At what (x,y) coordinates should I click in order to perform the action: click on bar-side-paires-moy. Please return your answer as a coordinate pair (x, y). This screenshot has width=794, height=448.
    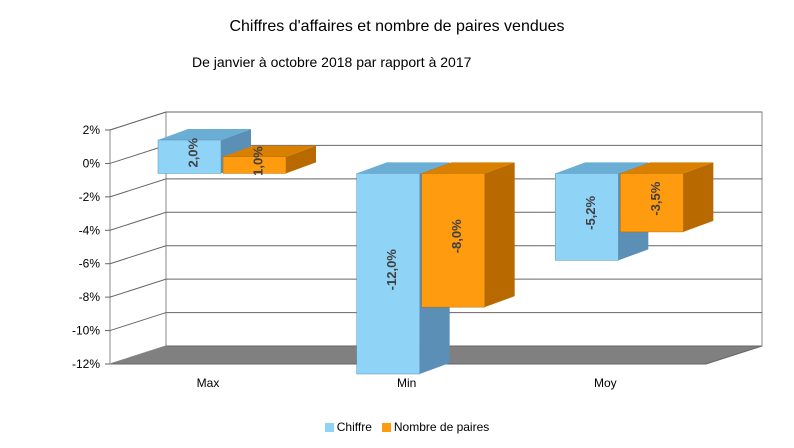
    Looking at the image, I should click on (698, 197).